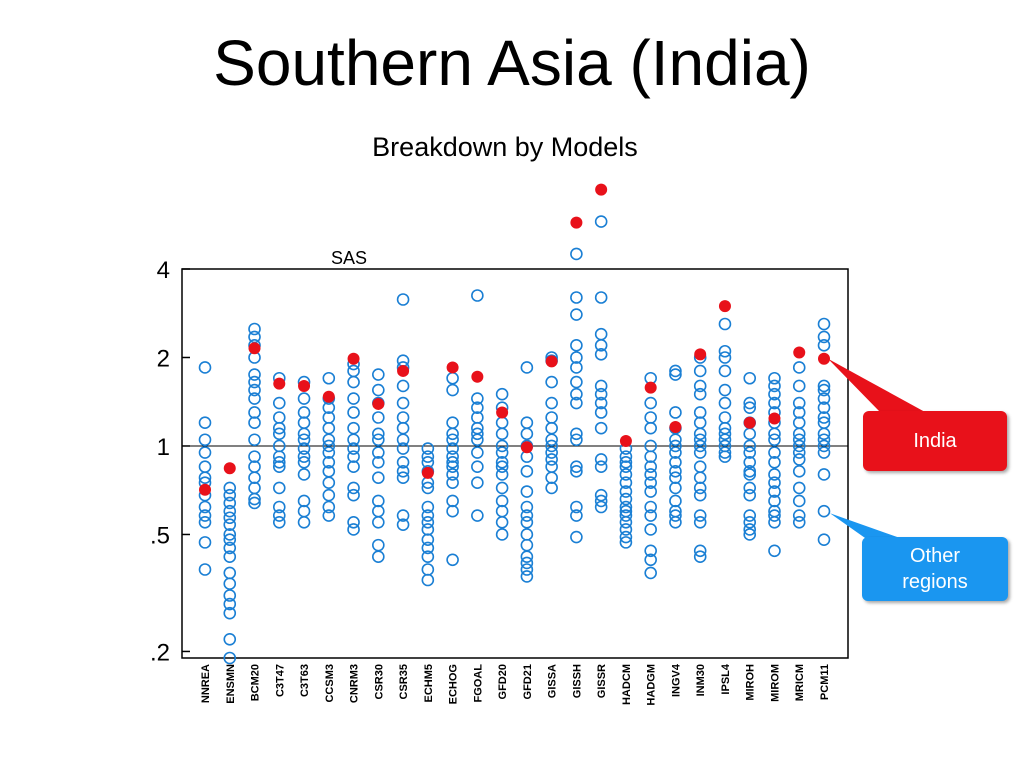 The image size is (1024, 768). Describe the element at coordinates (935, 441) in the screenshot. I see `india-callout: India` at that location.